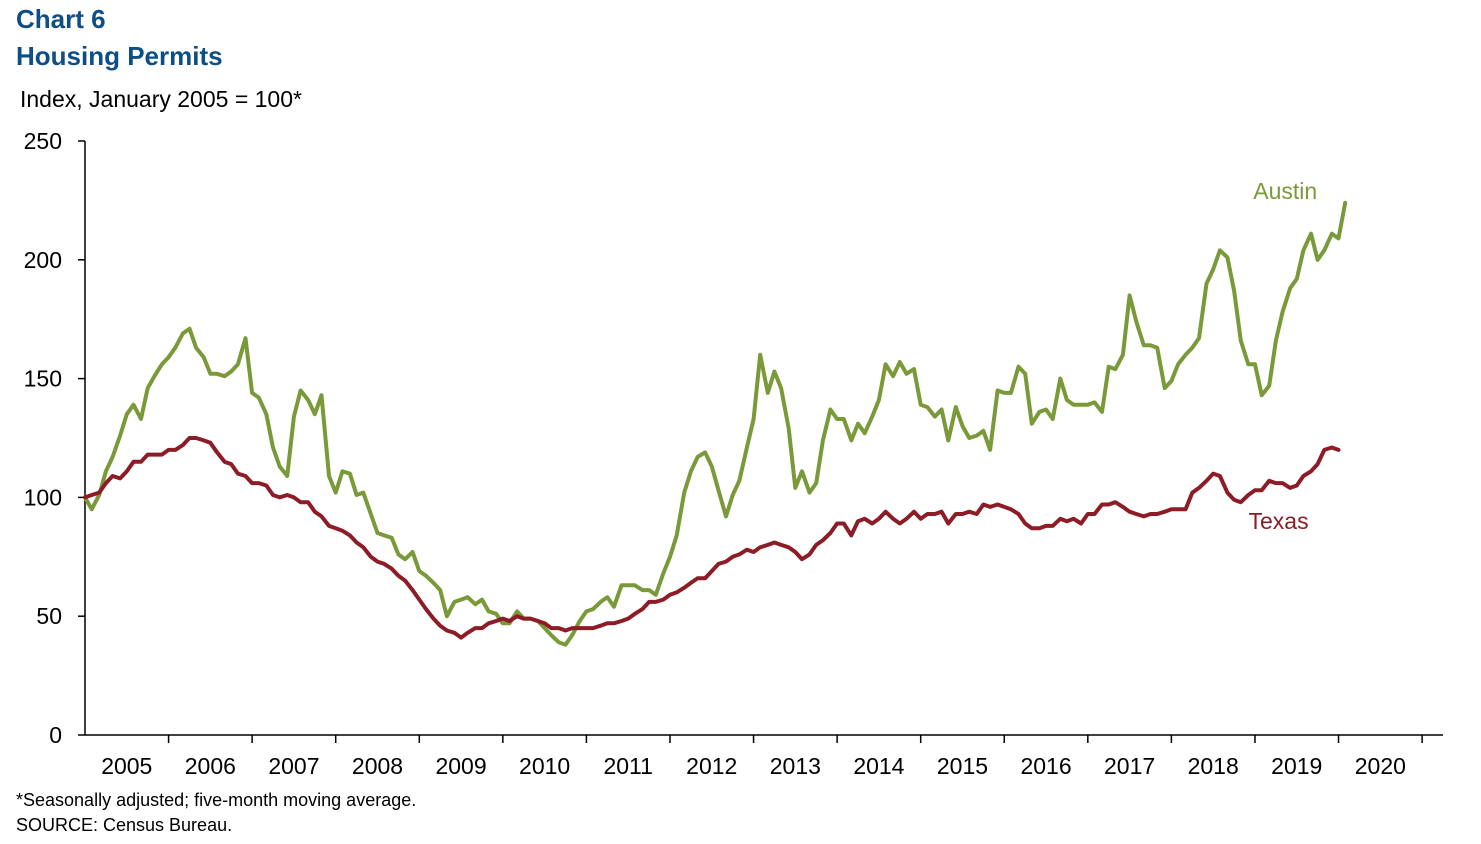 The height and width of the screenshot is (844, 1481). Describe the element at coordinates (43, 379) in the screenshot. I see `y-tick-label: 150` at that location.